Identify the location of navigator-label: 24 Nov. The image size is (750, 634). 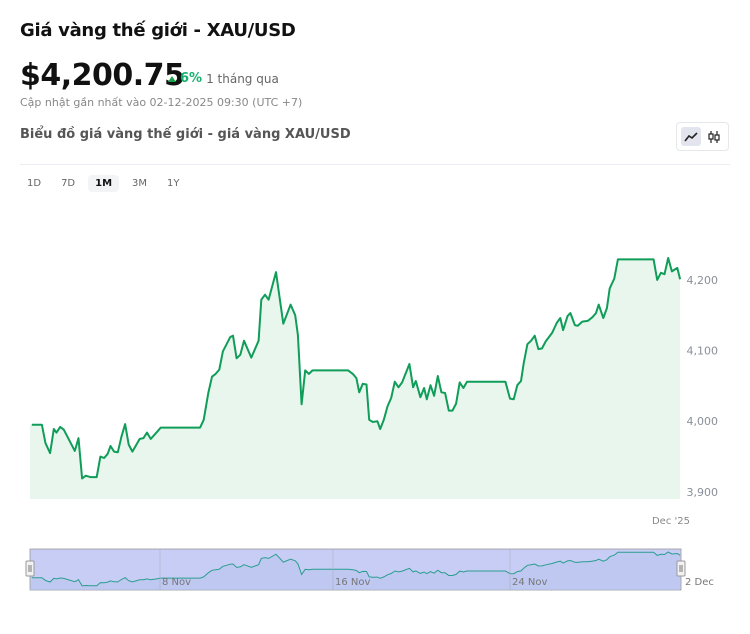
(530, 582).